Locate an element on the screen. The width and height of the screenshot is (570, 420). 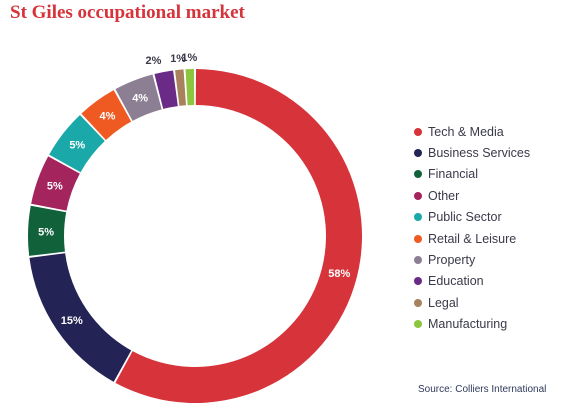
legend-label: Financial is located at coordinates (453, 174).